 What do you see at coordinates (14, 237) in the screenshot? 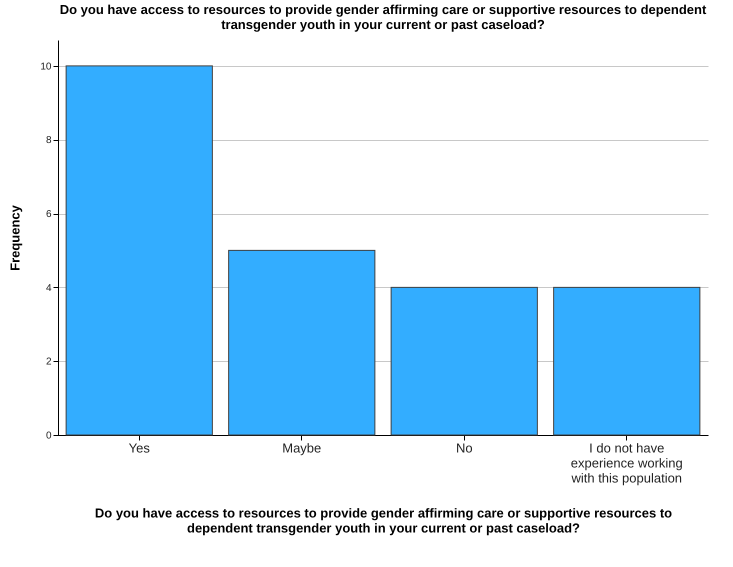
I see `y-axis-title: Frequency` at bounding box center [14, 237].